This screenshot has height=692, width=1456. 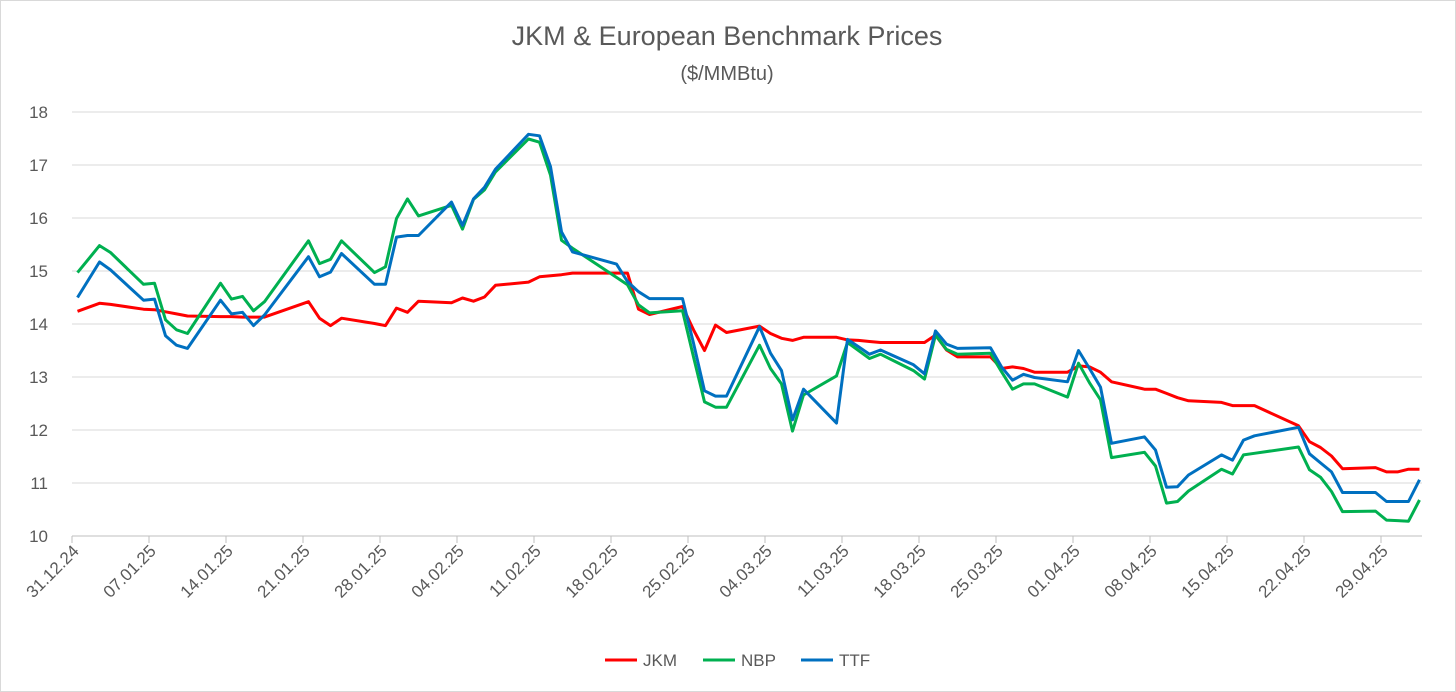 I want to click on legend-label: JKM, so click(x=660, y=660).